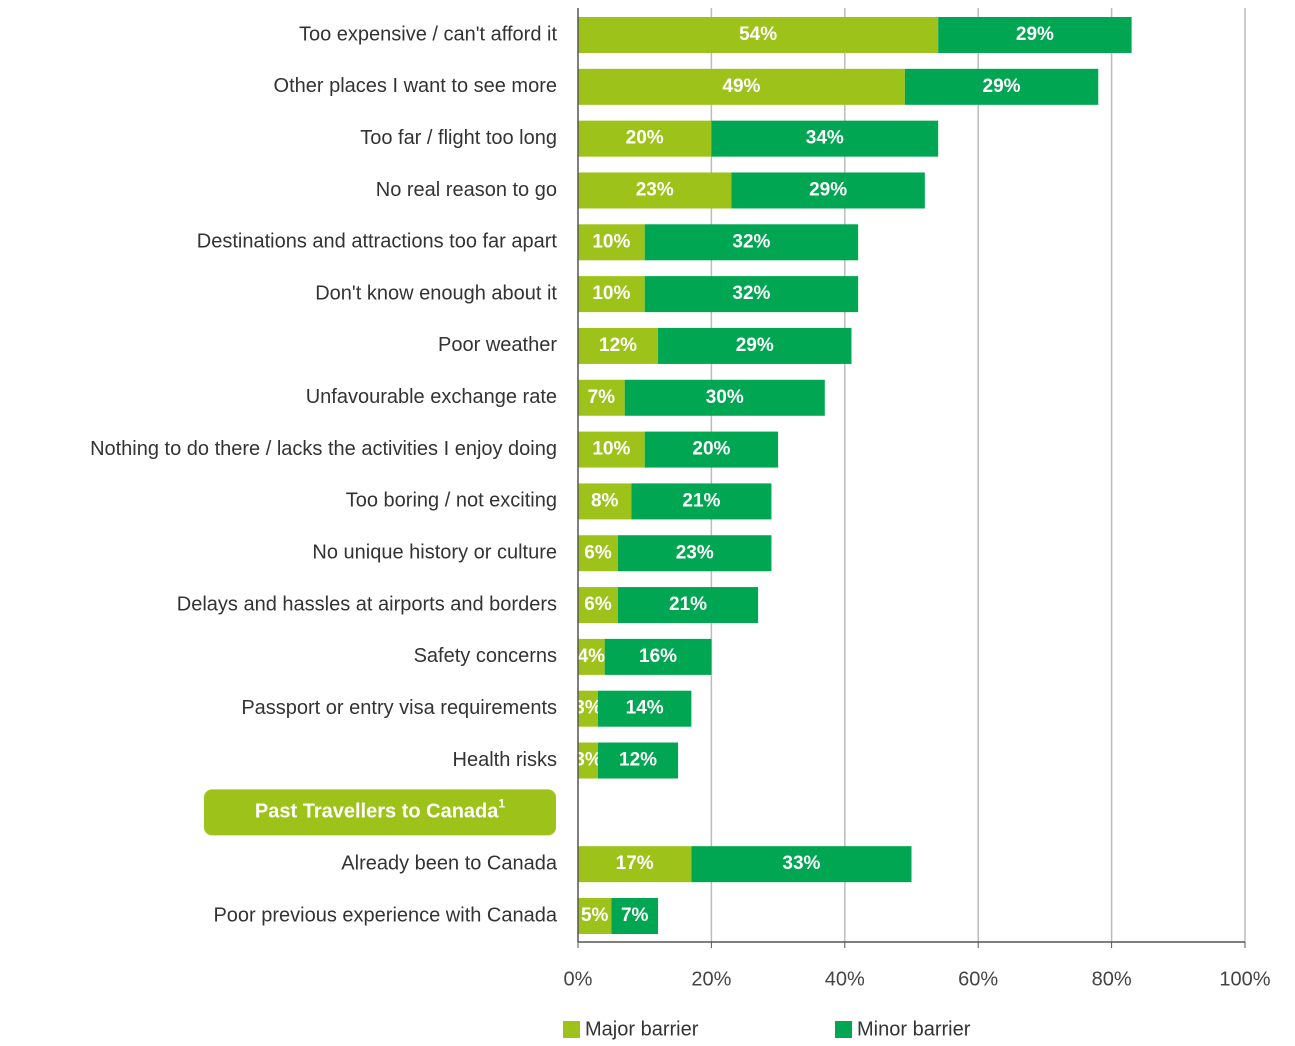 Image resolution: width=1295 pixels, height=1046 pixels. Describe the element at coordinates (497, 345) in the screenshot. I see `y-tick-label: Poor weather` at that location.